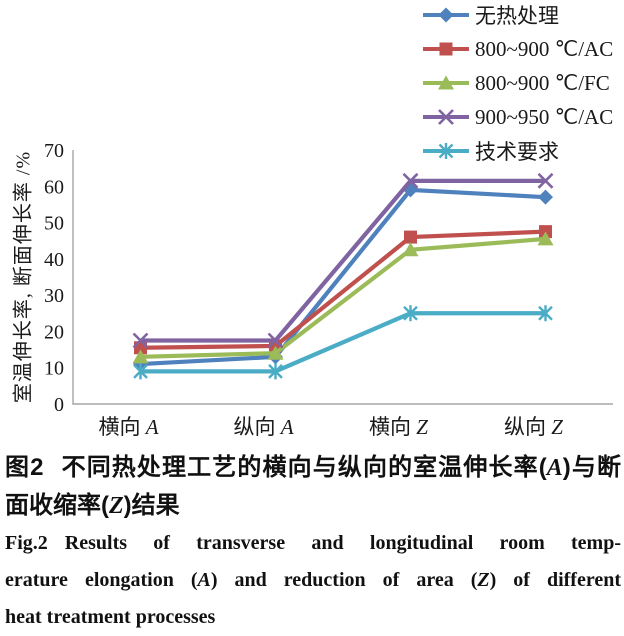  I want to click on legend-item: 技术要求, so click(517, 151).